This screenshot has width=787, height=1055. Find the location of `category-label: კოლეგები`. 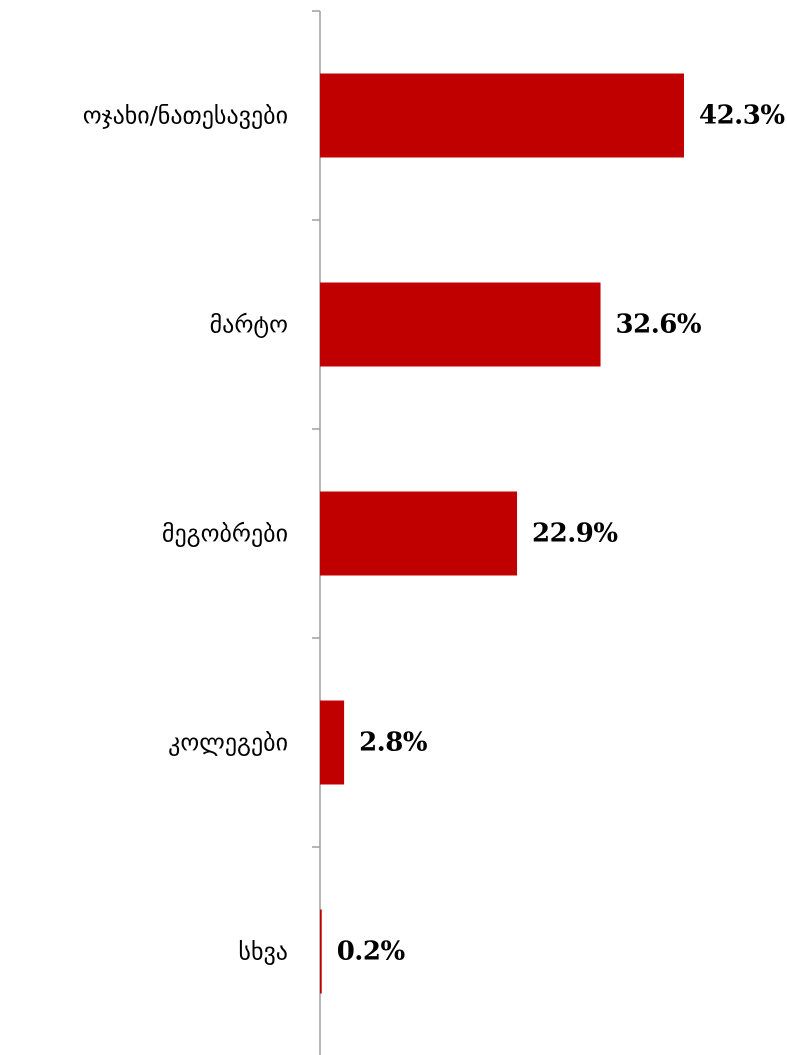

category-label: კოლეგები is located at coordinates (228, 743).